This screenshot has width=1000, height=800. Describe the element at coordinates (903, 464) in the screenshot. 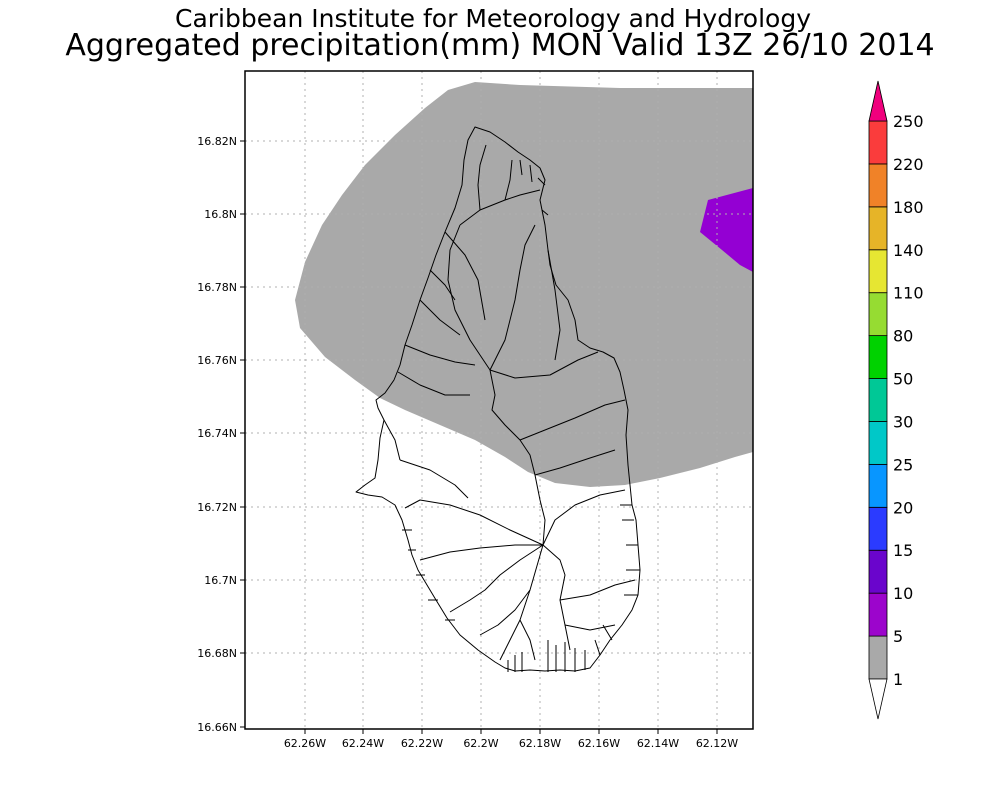

I see `colorbar-label: 25` at that location.